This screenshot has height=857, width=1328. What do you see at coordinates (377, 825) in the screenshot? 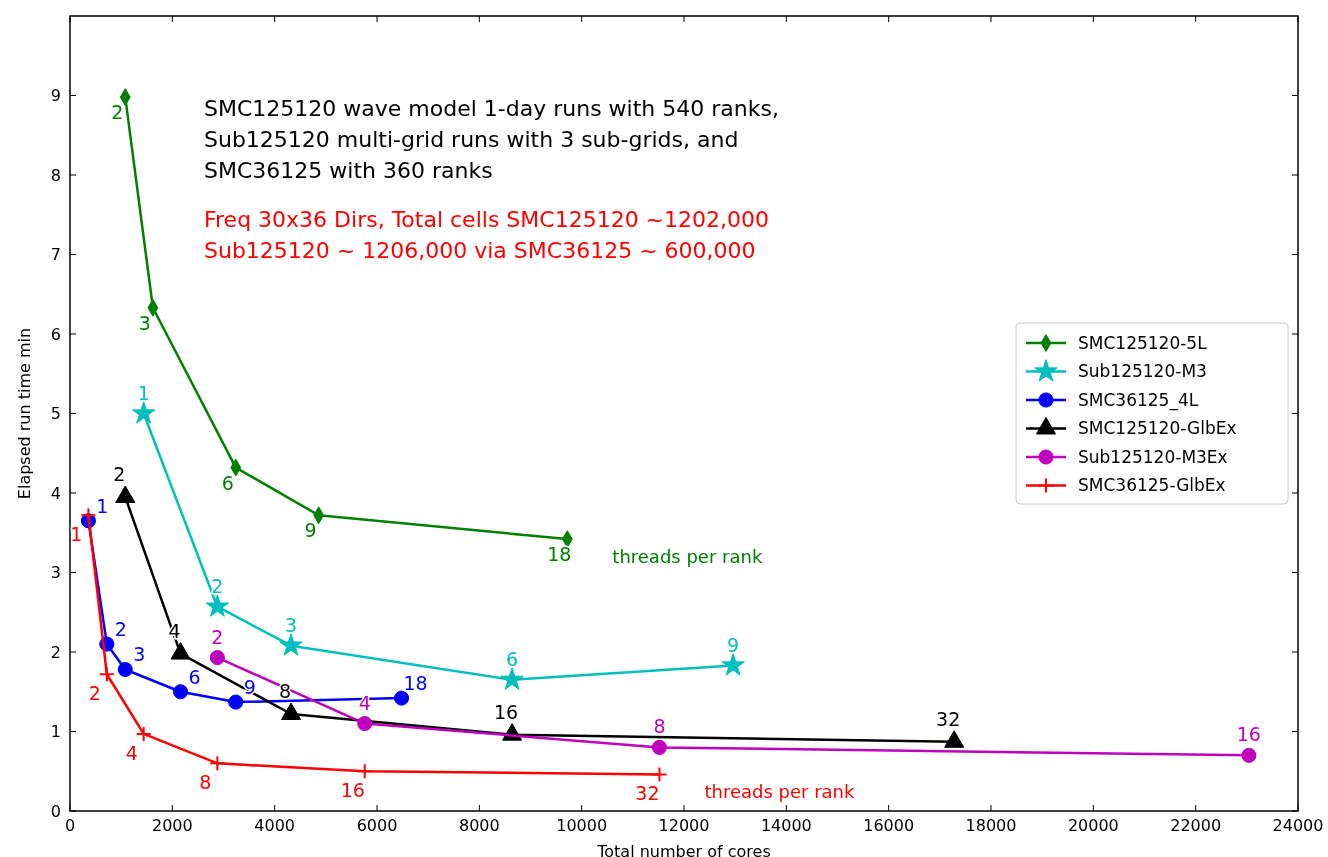
I see `x-tick-label: 6000` at bounding box center [377, 825].